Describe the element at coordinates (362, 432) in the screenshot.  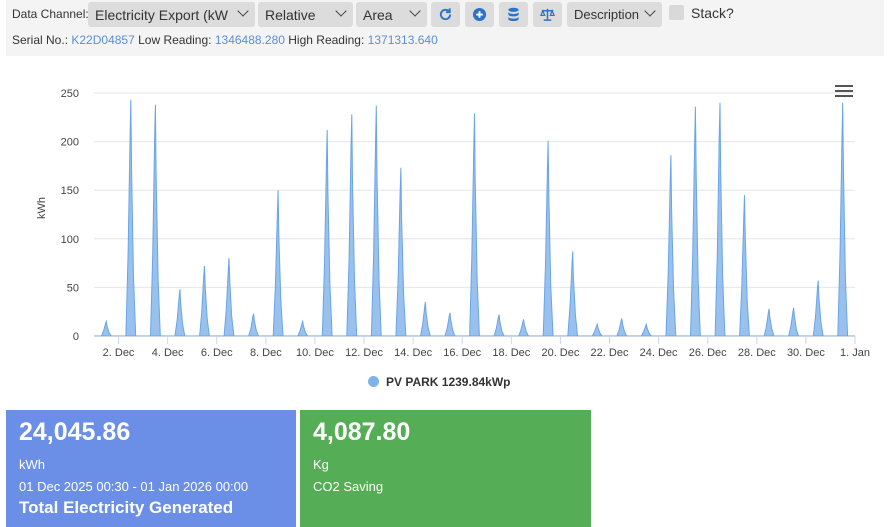
I see `co2-saving-value: 4,087.80` at that location.